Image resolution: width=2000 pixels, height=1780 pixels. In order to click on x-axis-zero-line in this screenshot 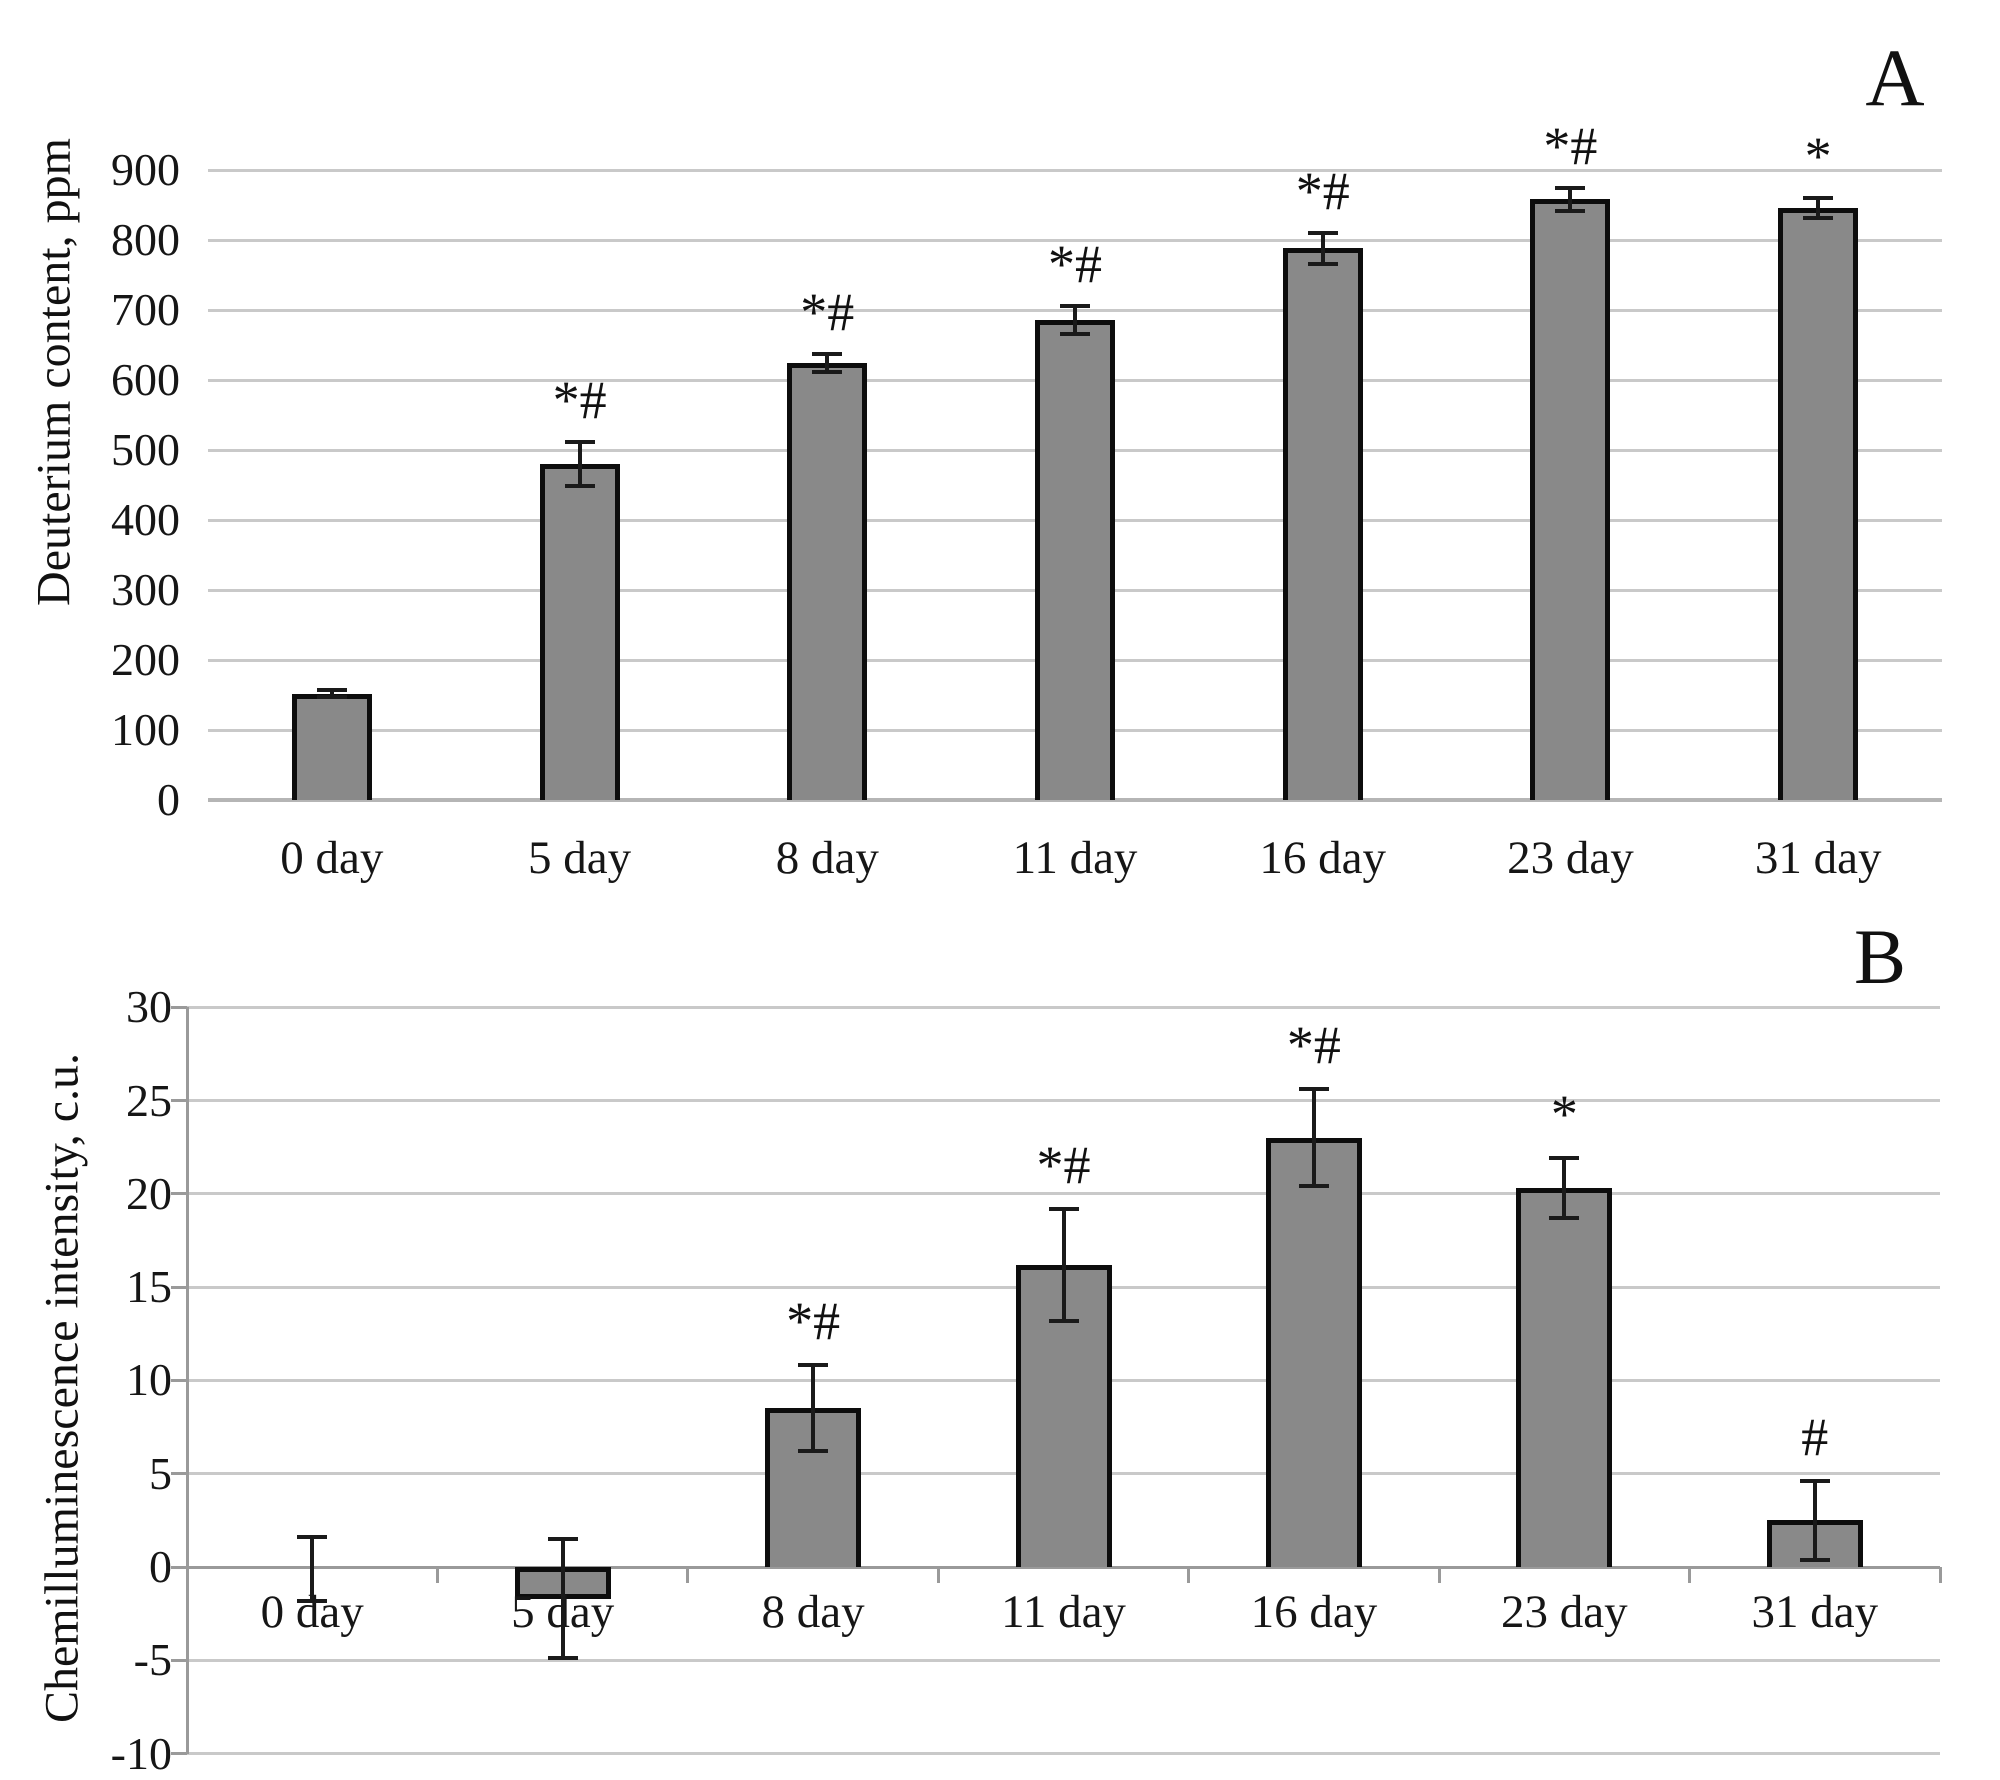, I will do `click(1075, 800)`.